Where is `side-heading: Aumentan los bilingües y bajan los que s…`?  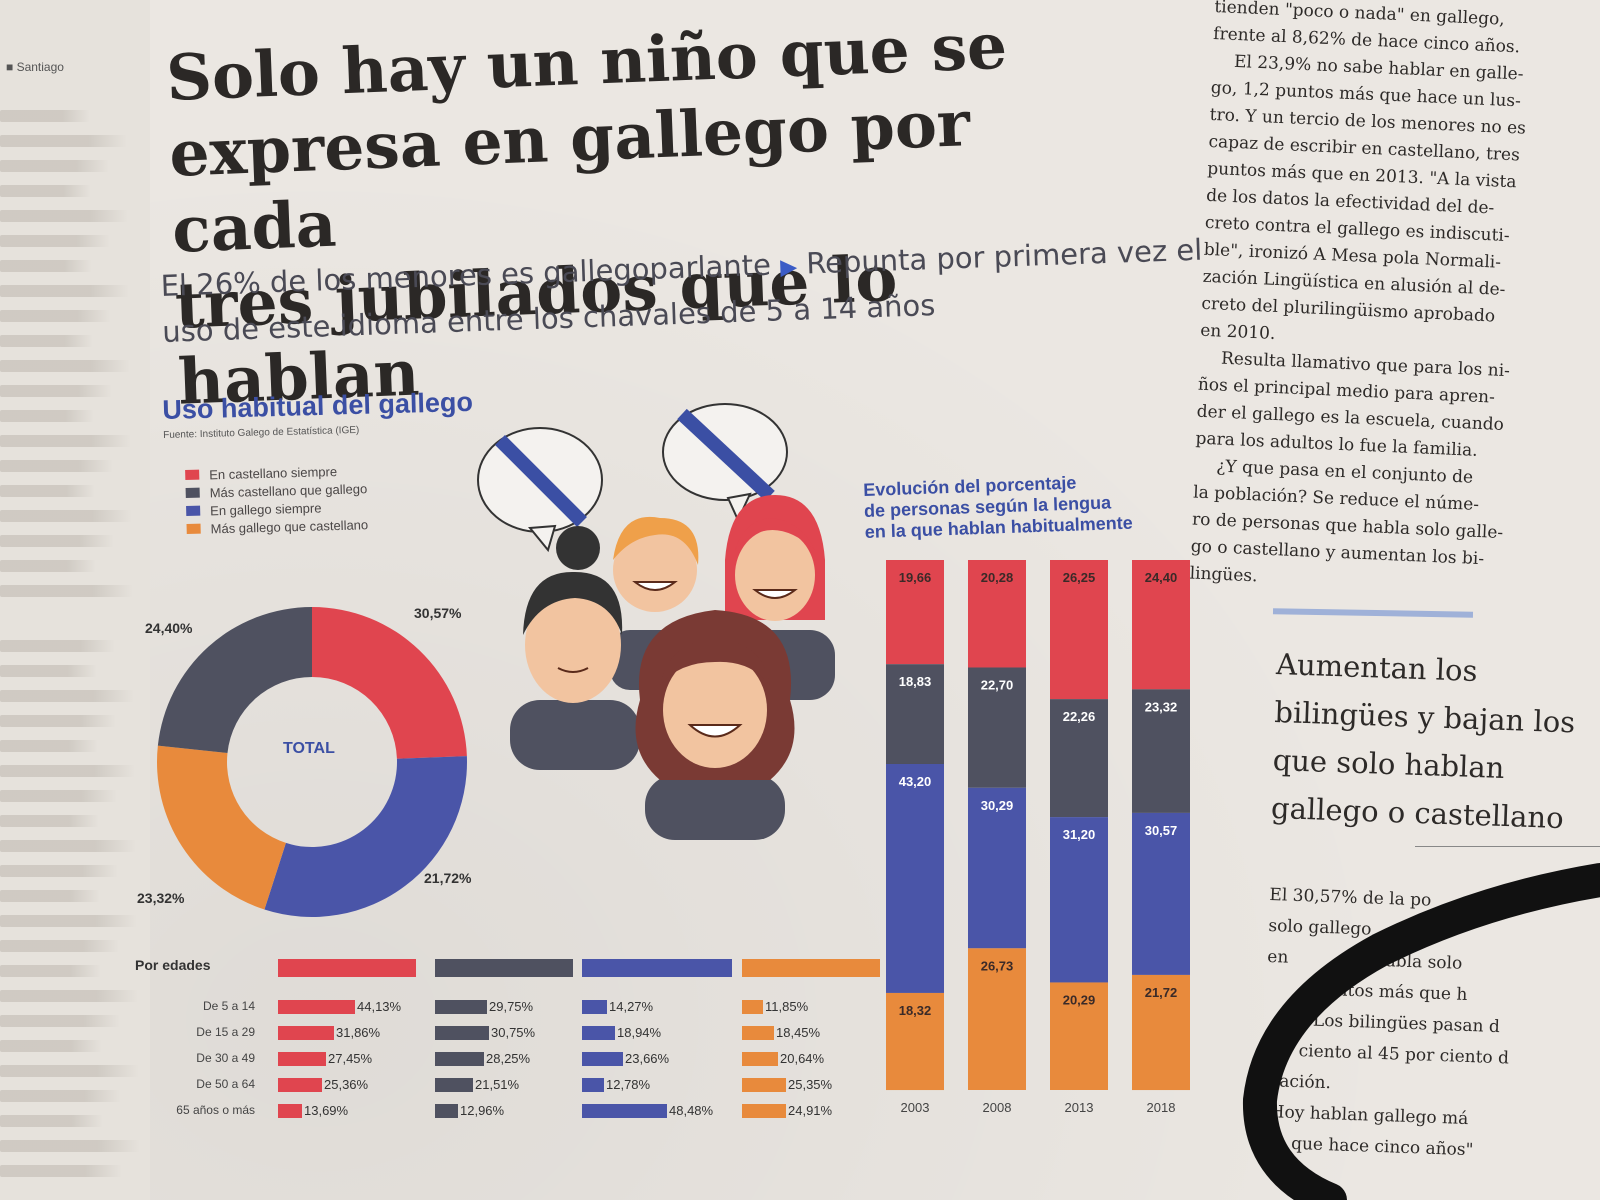
side-heading: Aumentan los bilingües y bajan los que s… is located at coordinates (1423, 741).